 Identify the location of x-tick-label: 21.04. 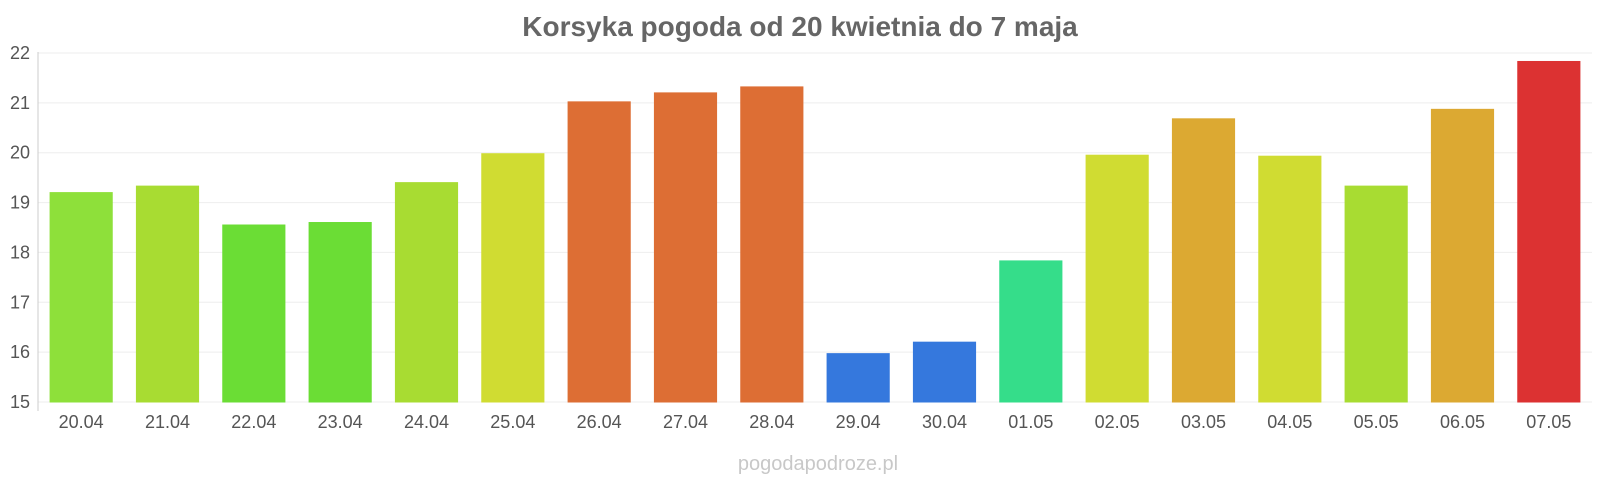
(167, 422).